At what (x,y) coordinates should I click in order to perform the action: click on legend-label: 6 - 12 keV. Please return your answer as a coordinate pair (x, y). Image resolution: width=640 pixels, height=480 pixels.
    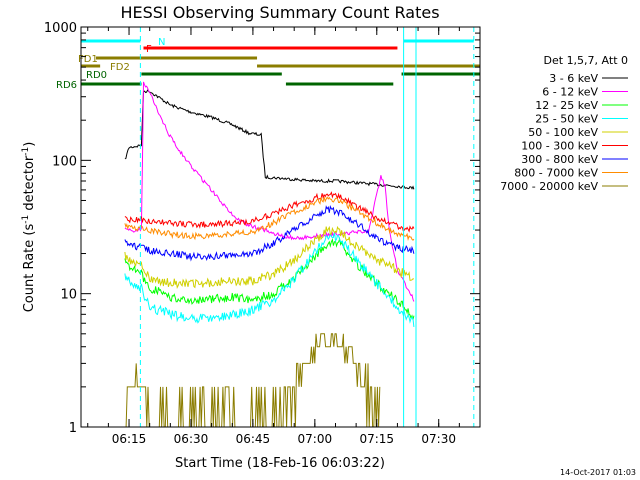
    Looking at the image, I should click on (570, 92).